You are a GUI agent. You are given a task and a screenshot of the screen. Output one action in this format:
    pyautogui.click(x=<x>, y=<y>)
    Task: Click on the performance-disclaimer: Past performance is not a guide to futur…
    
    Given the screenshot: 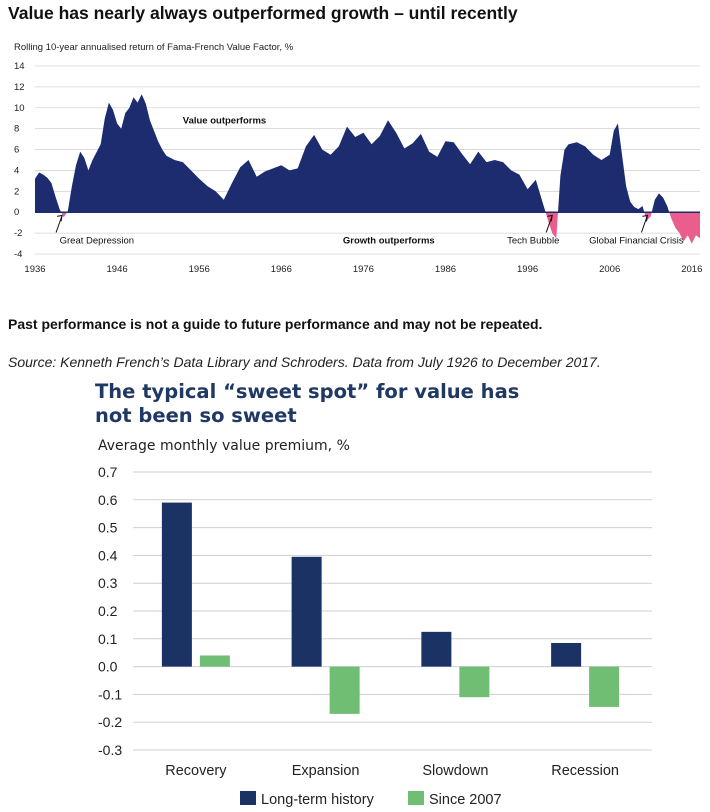 What is the action you would take?
    pyautogui.click(x=275, y=324)
    